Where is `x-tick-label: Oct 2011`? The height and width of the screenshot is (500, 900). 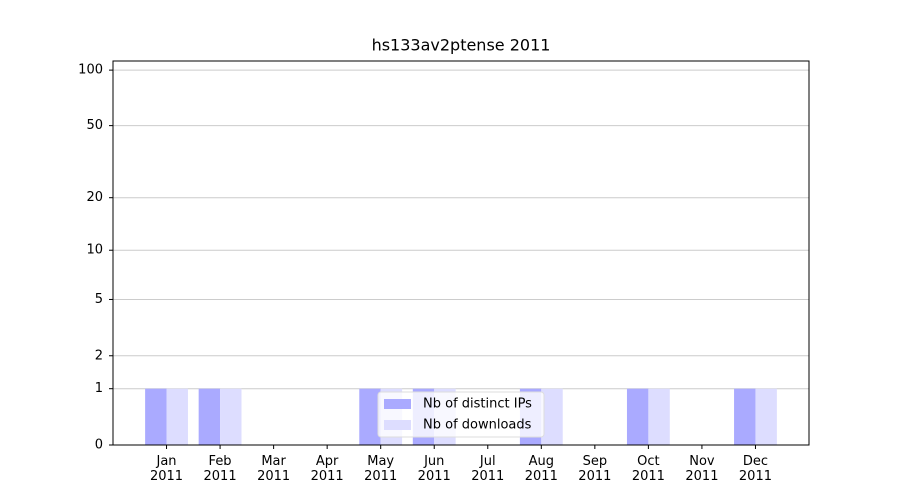
x-tick-label: Oct 2011 is located at coordinates (648, 469).